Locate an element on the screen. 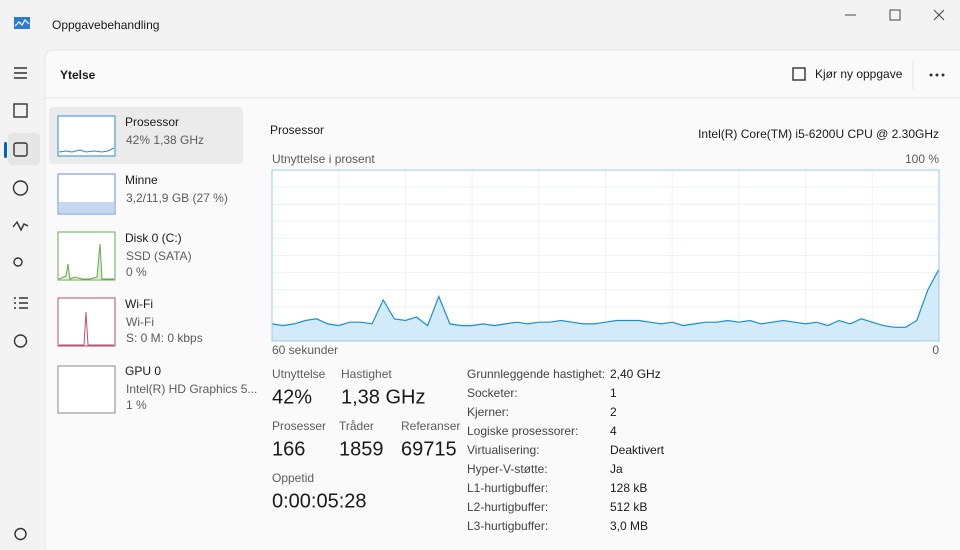 This screenshot has width=960, height=550. spec-label: Socketer: is located at coordinates (492, 393).